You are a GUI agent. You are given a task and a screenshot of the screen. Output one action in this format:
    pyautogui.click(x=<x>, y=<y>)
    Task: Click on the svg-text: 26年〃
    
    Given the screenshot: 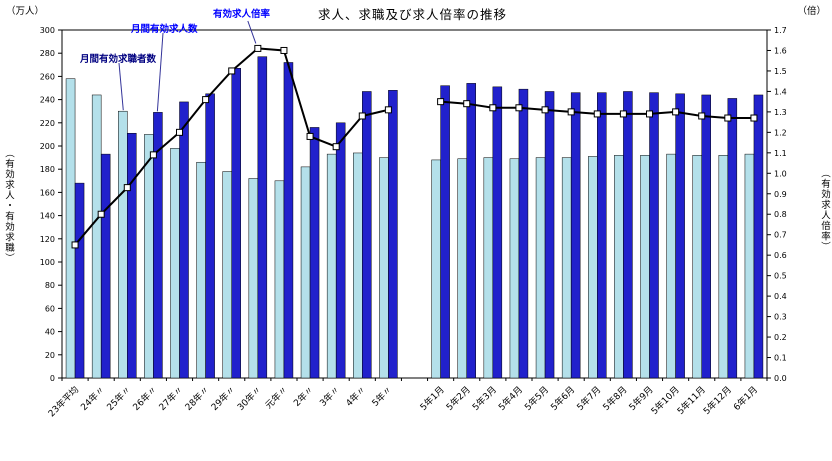 What is the action you would take?
    pyautogui.click(x=144, y=398)
    